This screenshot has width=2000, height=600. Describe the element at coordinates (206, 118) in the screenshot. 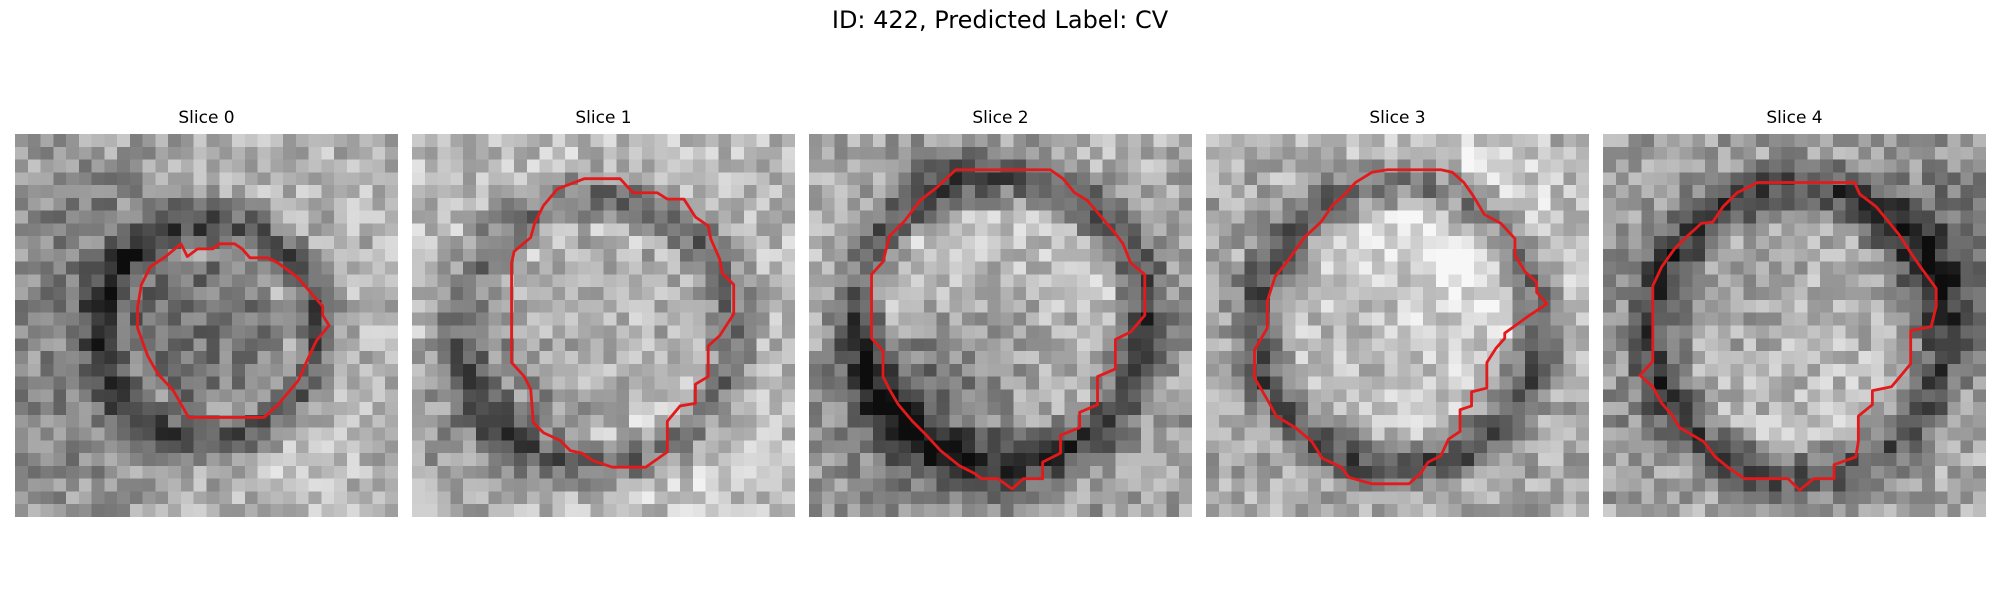

I see `slice-title-0: Slice 0` at that location.